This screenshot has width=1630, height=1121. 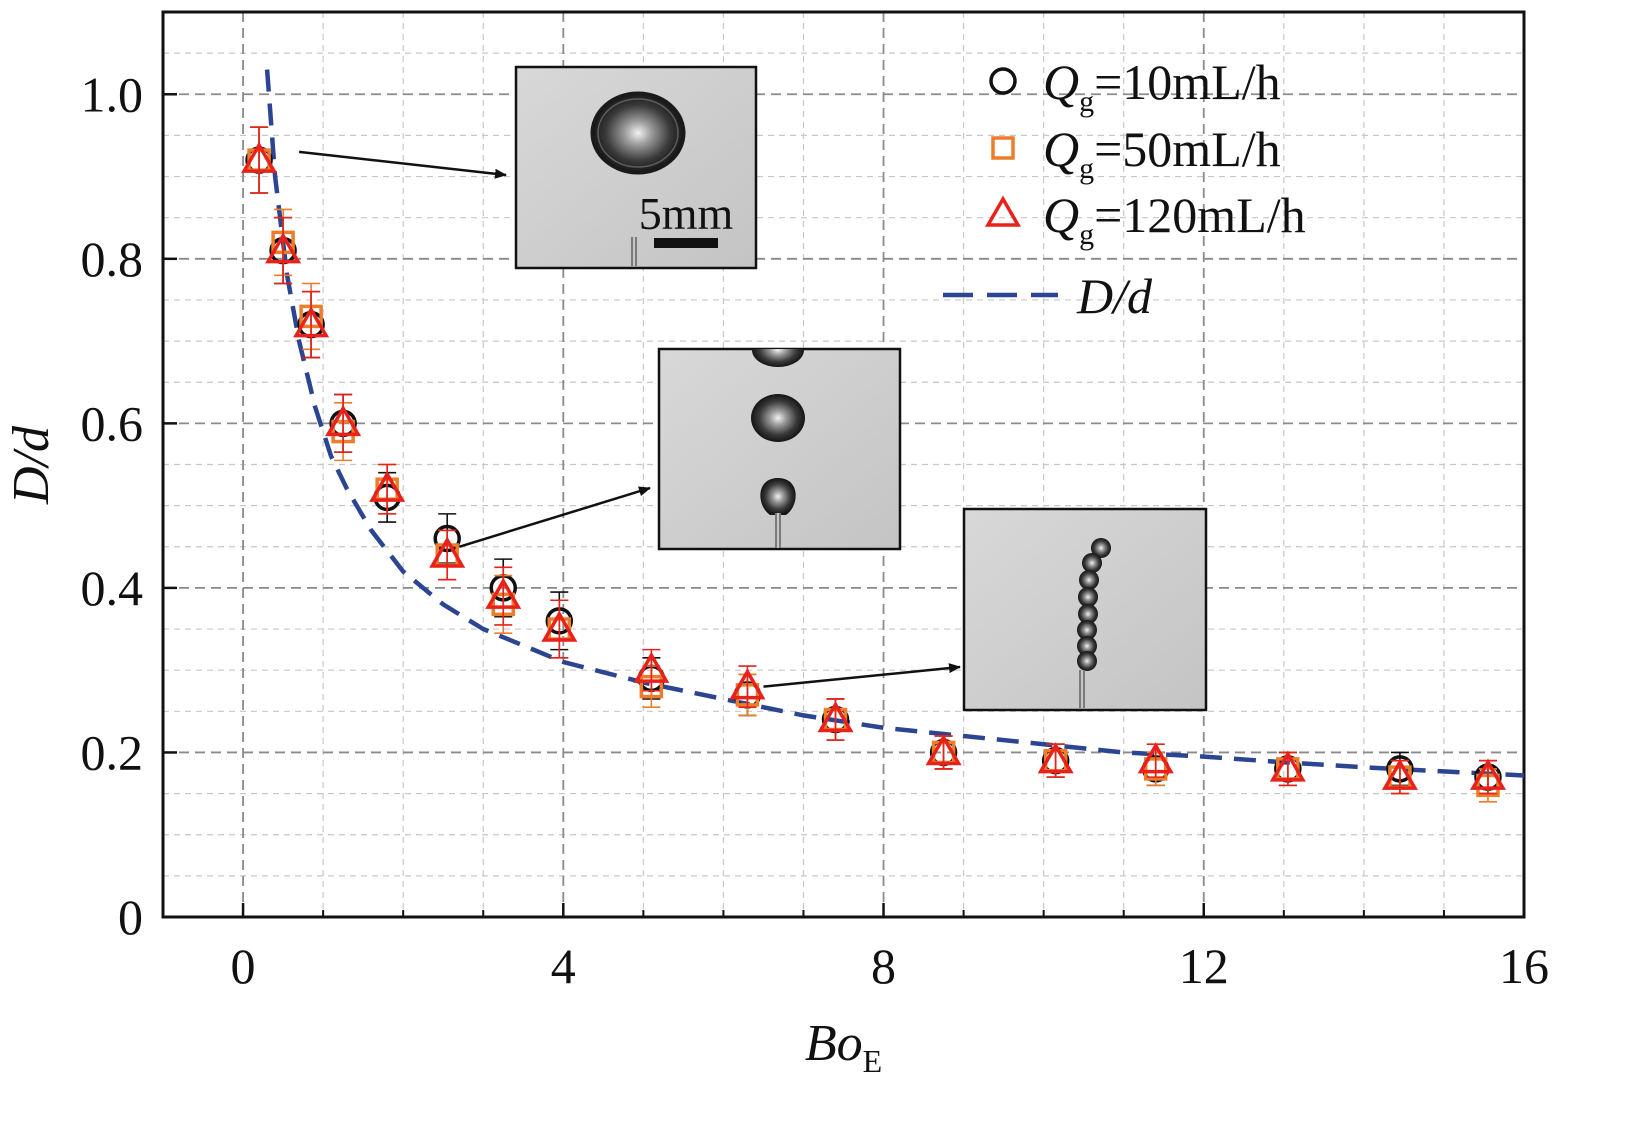 What do you see at coordinates (243, 966) in the screenshot?
I see `x-tick-label: 0` at bounding box center [243, 966].